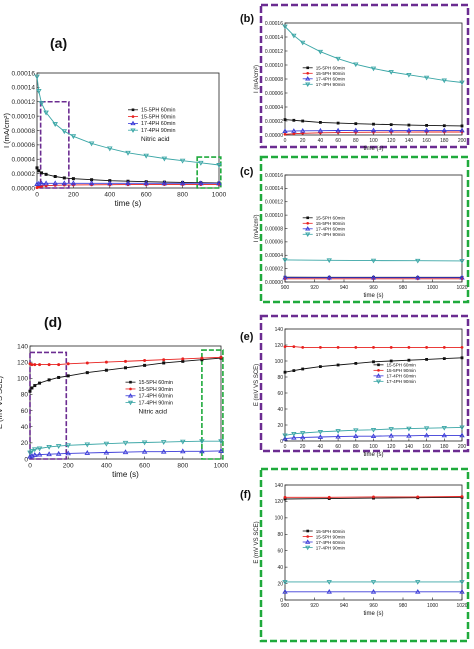 Image resolution: width=474 pixels, height=649 pixels. Describe the element at coordinates (409, 141) in the screenshot. I see `x-tick-label: 140` at that location.